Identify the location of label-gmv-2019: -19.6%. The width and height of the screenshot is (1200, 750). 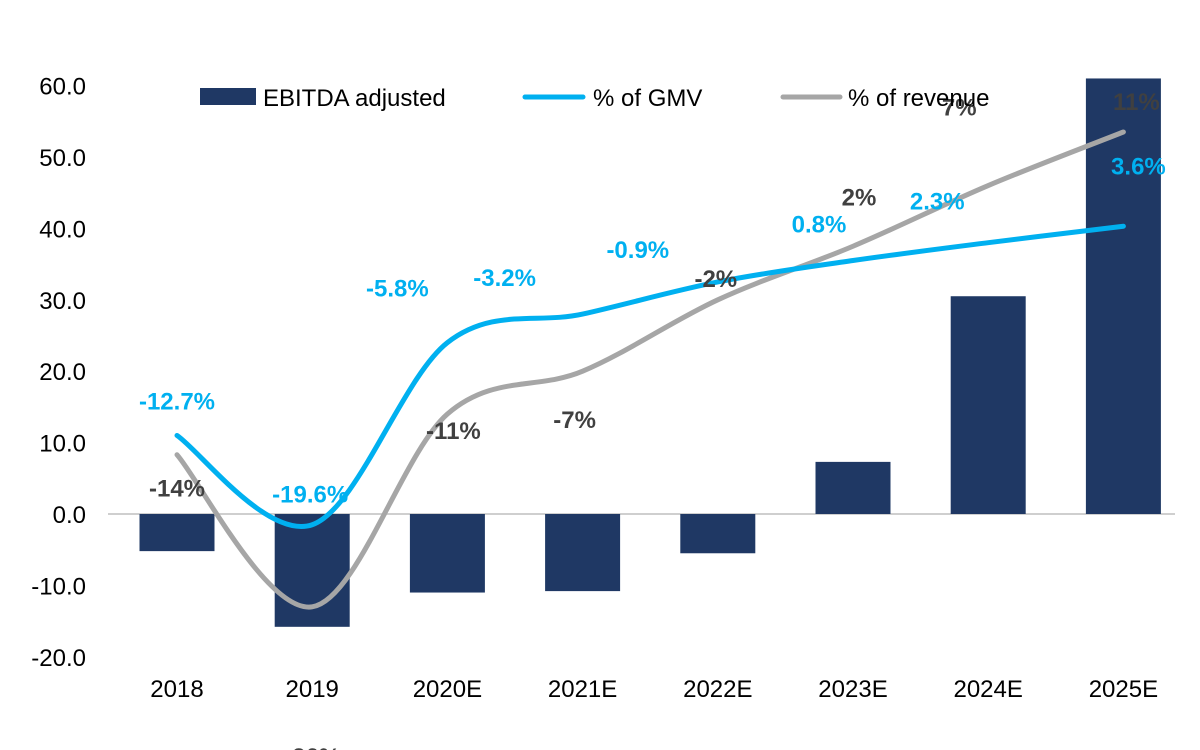
(310, 495).